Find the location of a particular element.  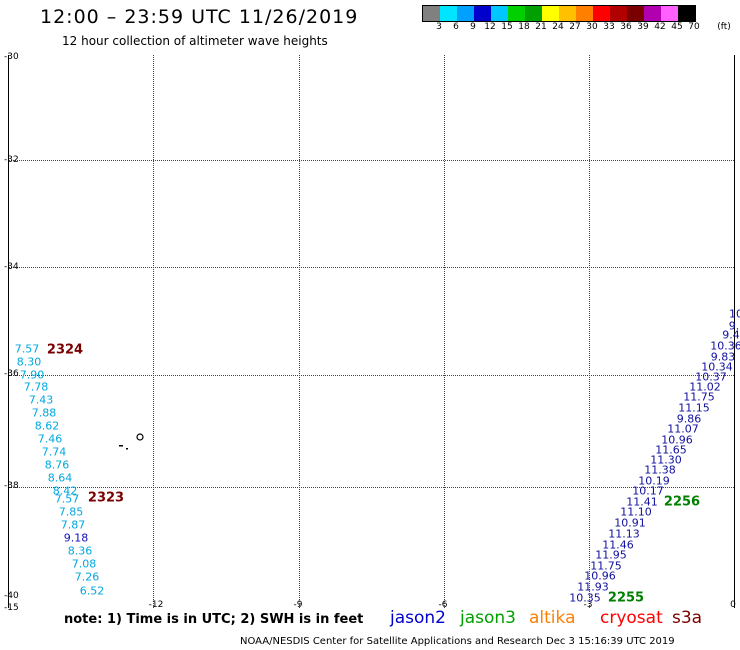

wave-height-value: 10.35 is located at coordinates (585, 598).